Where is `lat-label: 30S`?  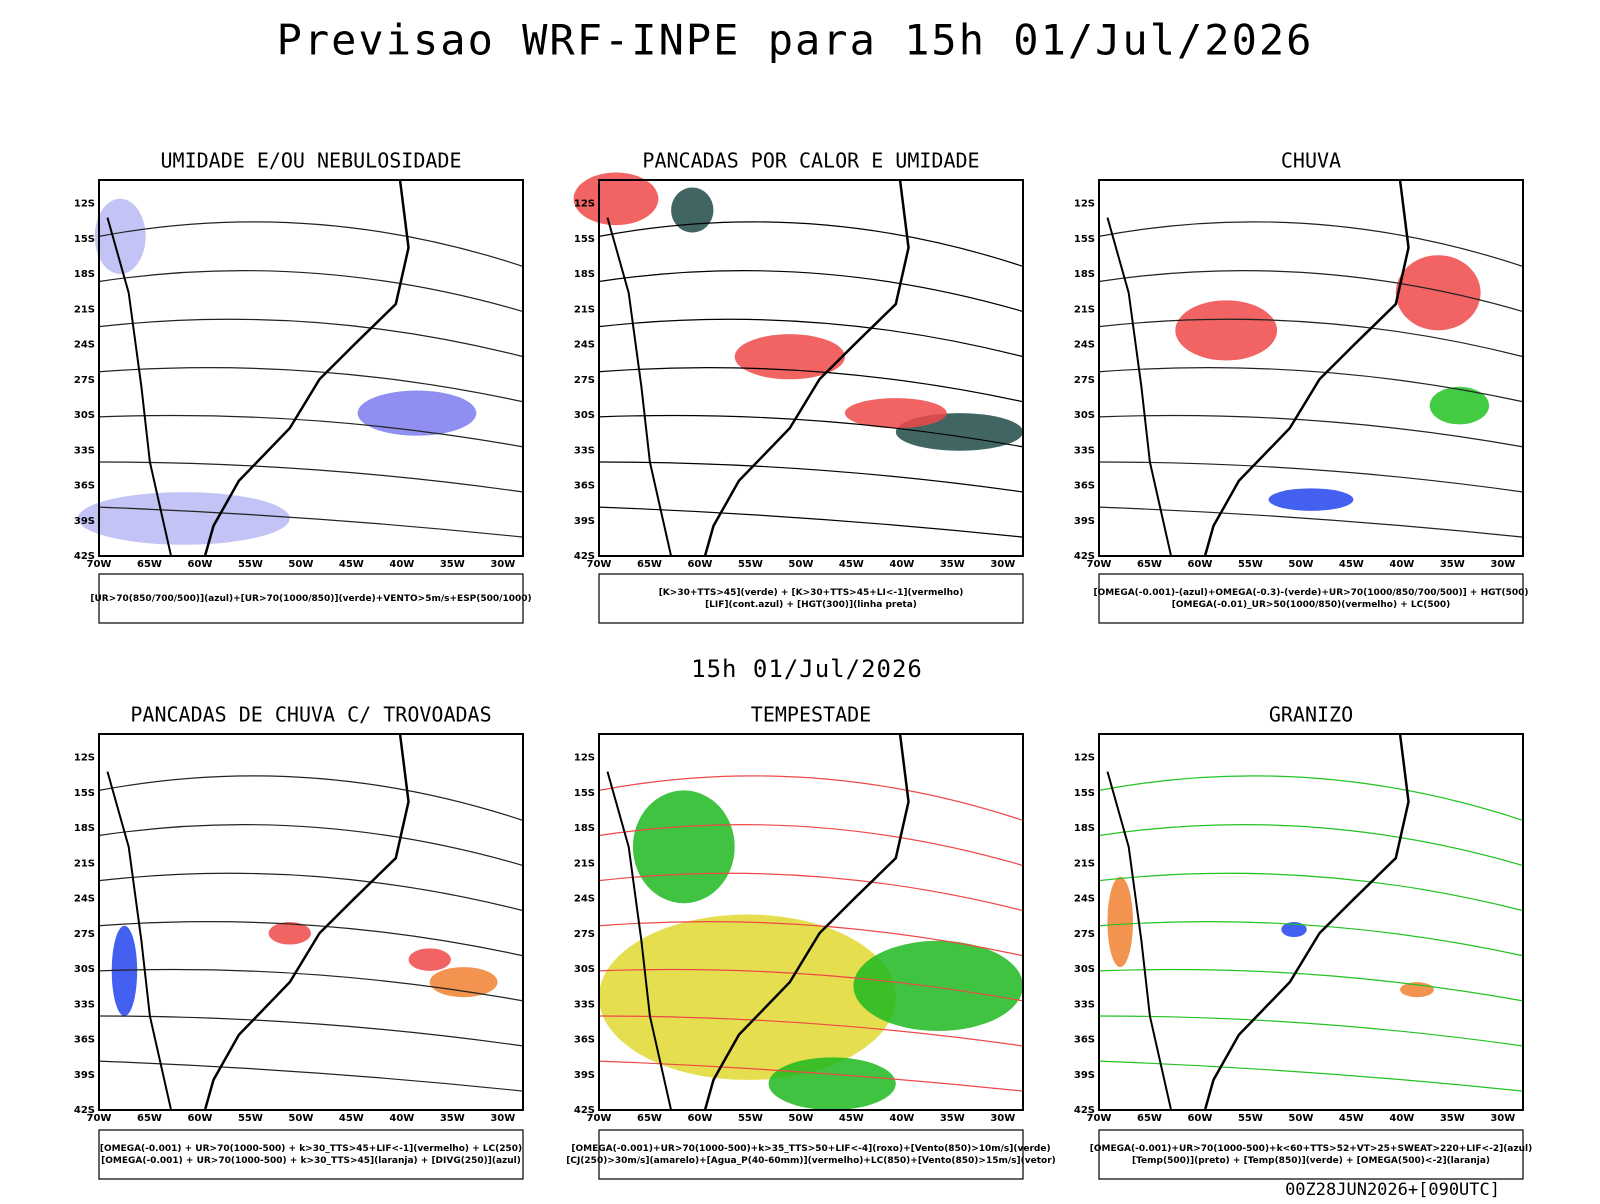 lat-label: 30S is located at coordinates (1084, 969).